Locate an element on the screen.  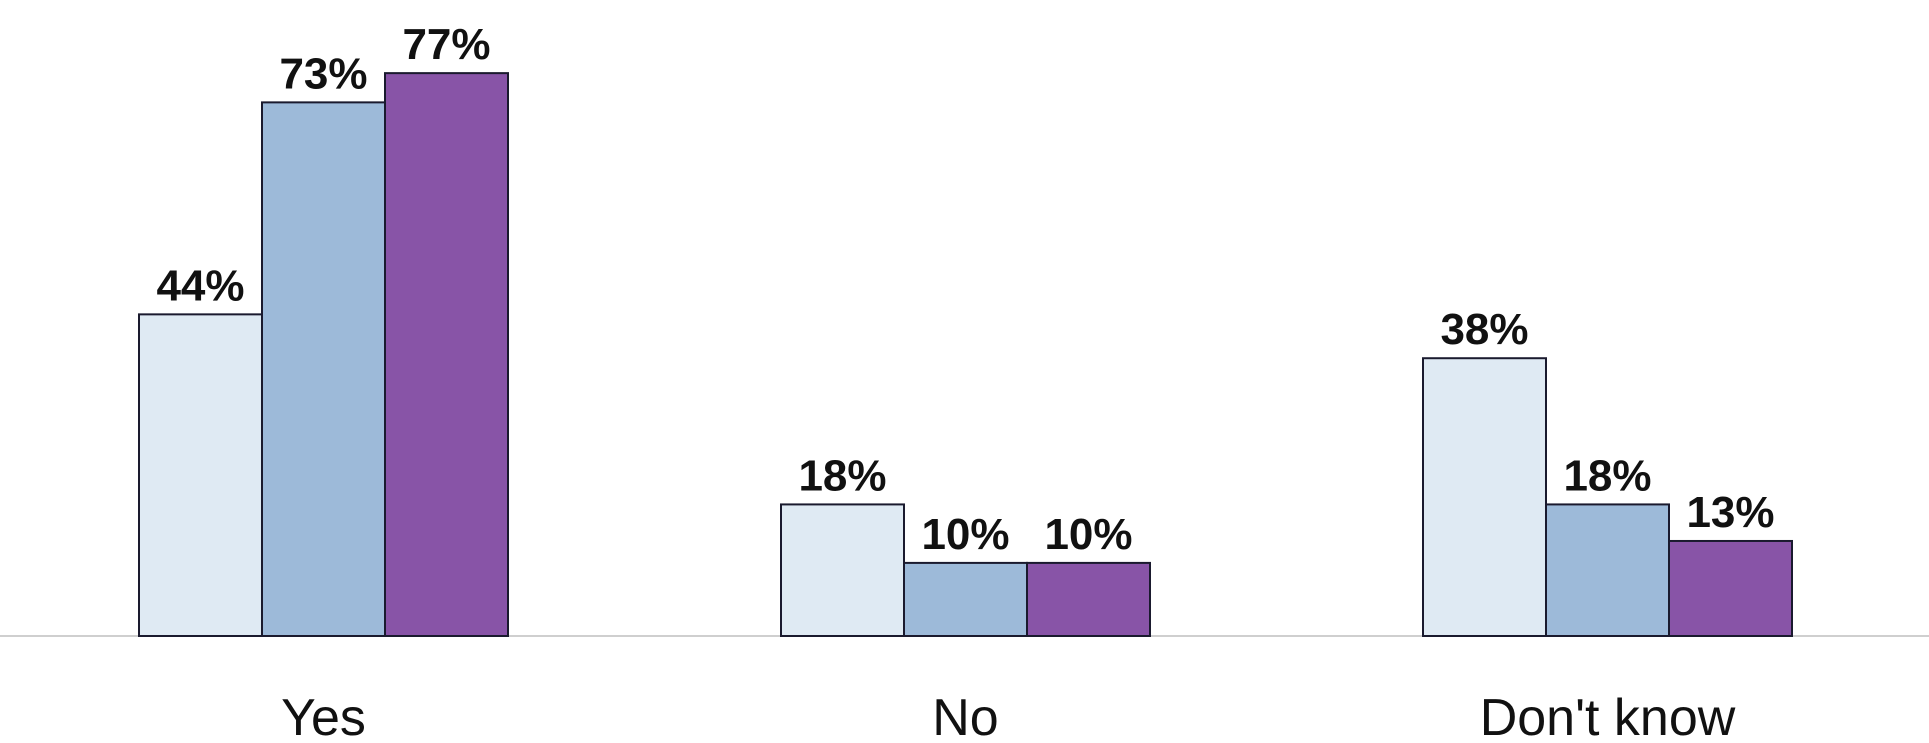
data-label-yes-series-2: 73% is located at coordinates (323, 73).